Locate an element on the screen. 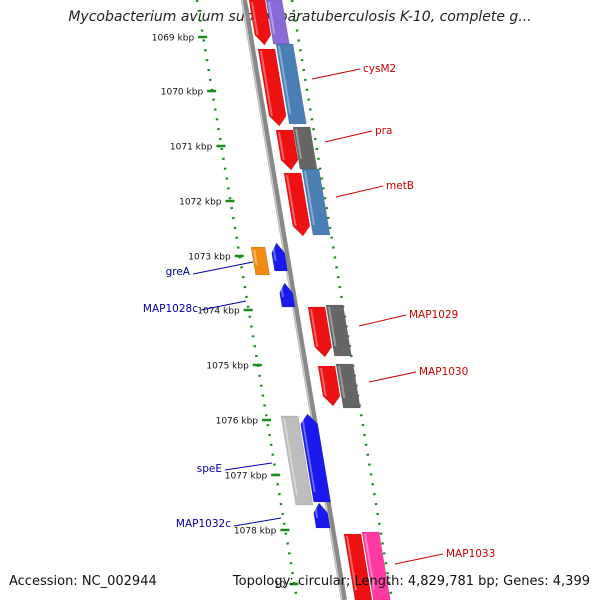  accession-text: Accession: NC_002944 is located at coordinates (83, 581).